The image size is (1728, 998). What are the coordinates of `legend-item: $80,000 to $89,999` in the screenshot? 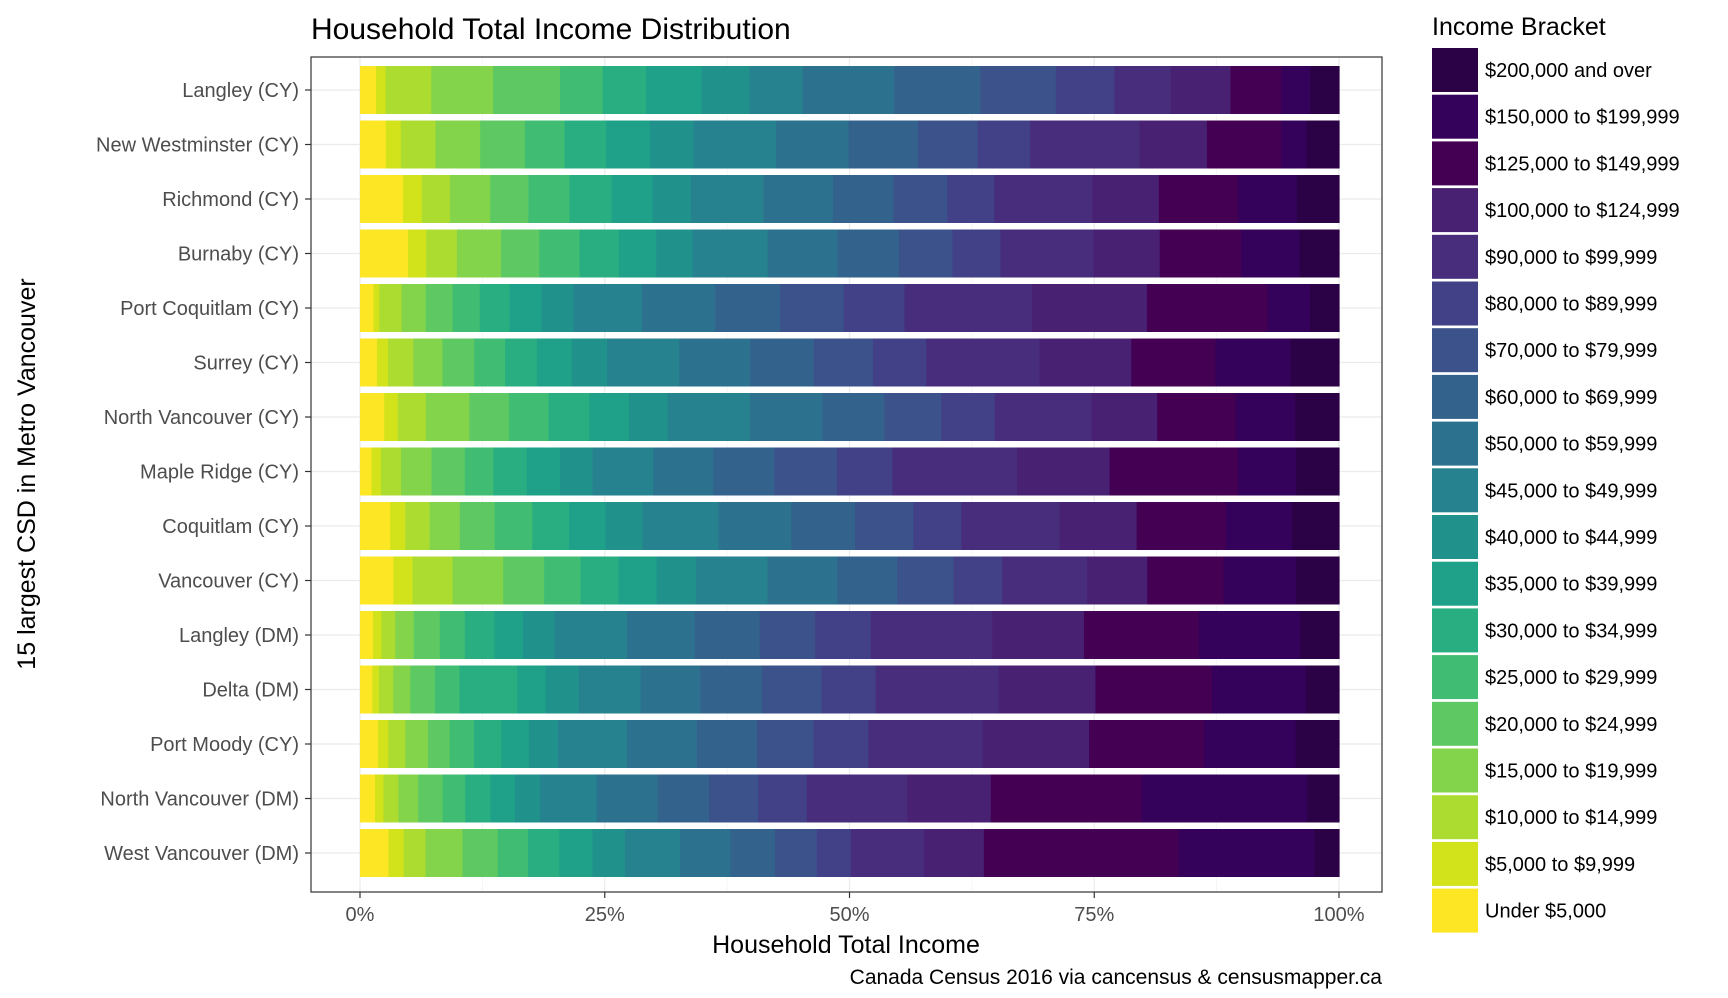 It's located at (1544, 303).